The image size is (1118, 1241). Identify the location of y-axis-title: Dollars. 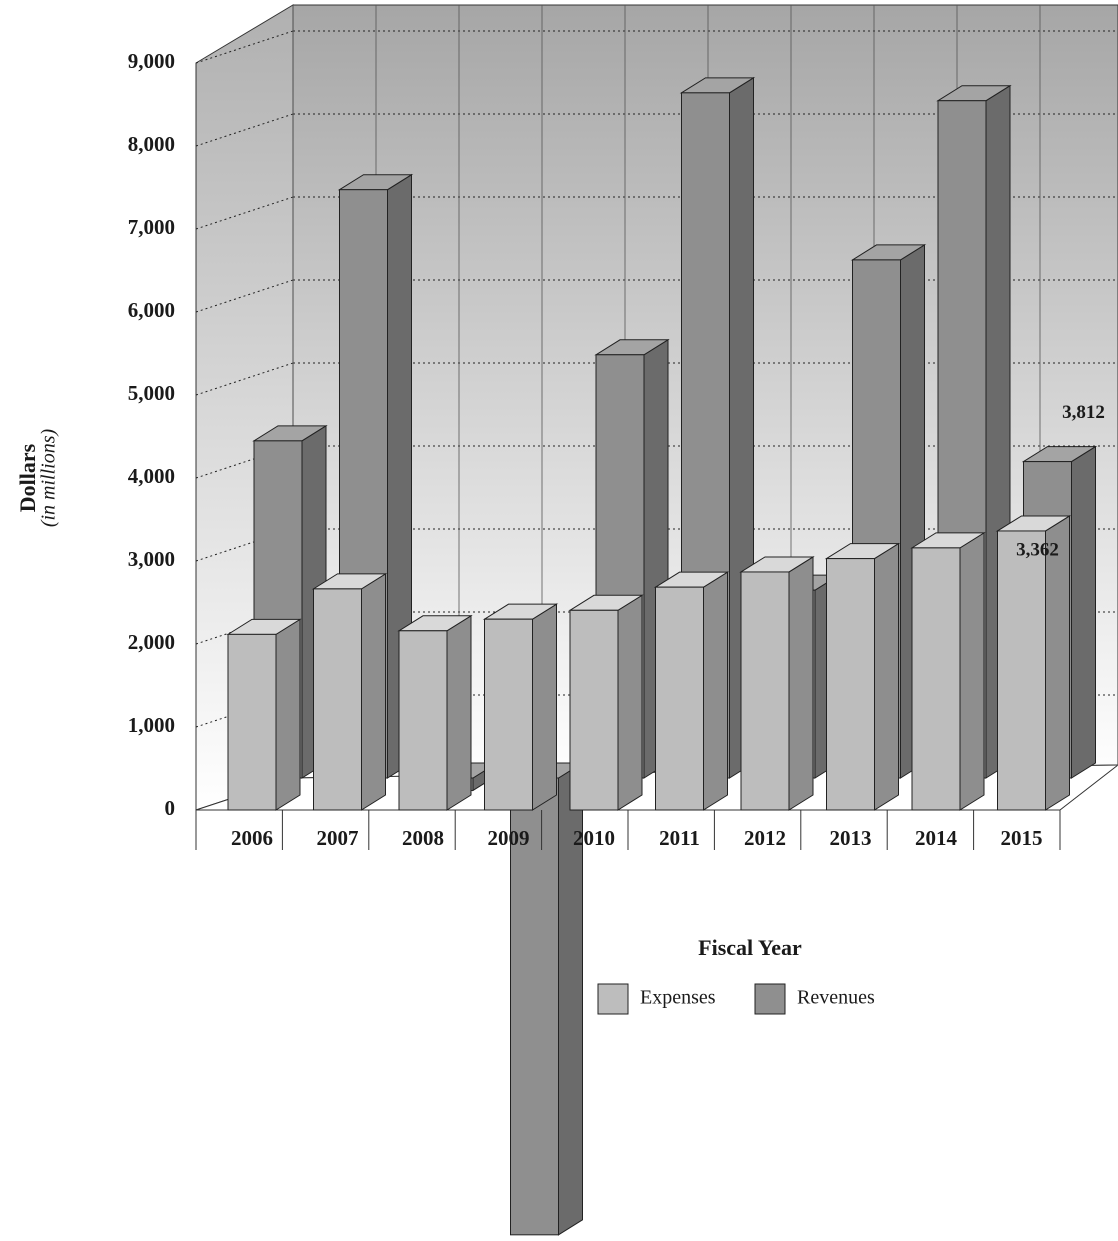
(27, 477).